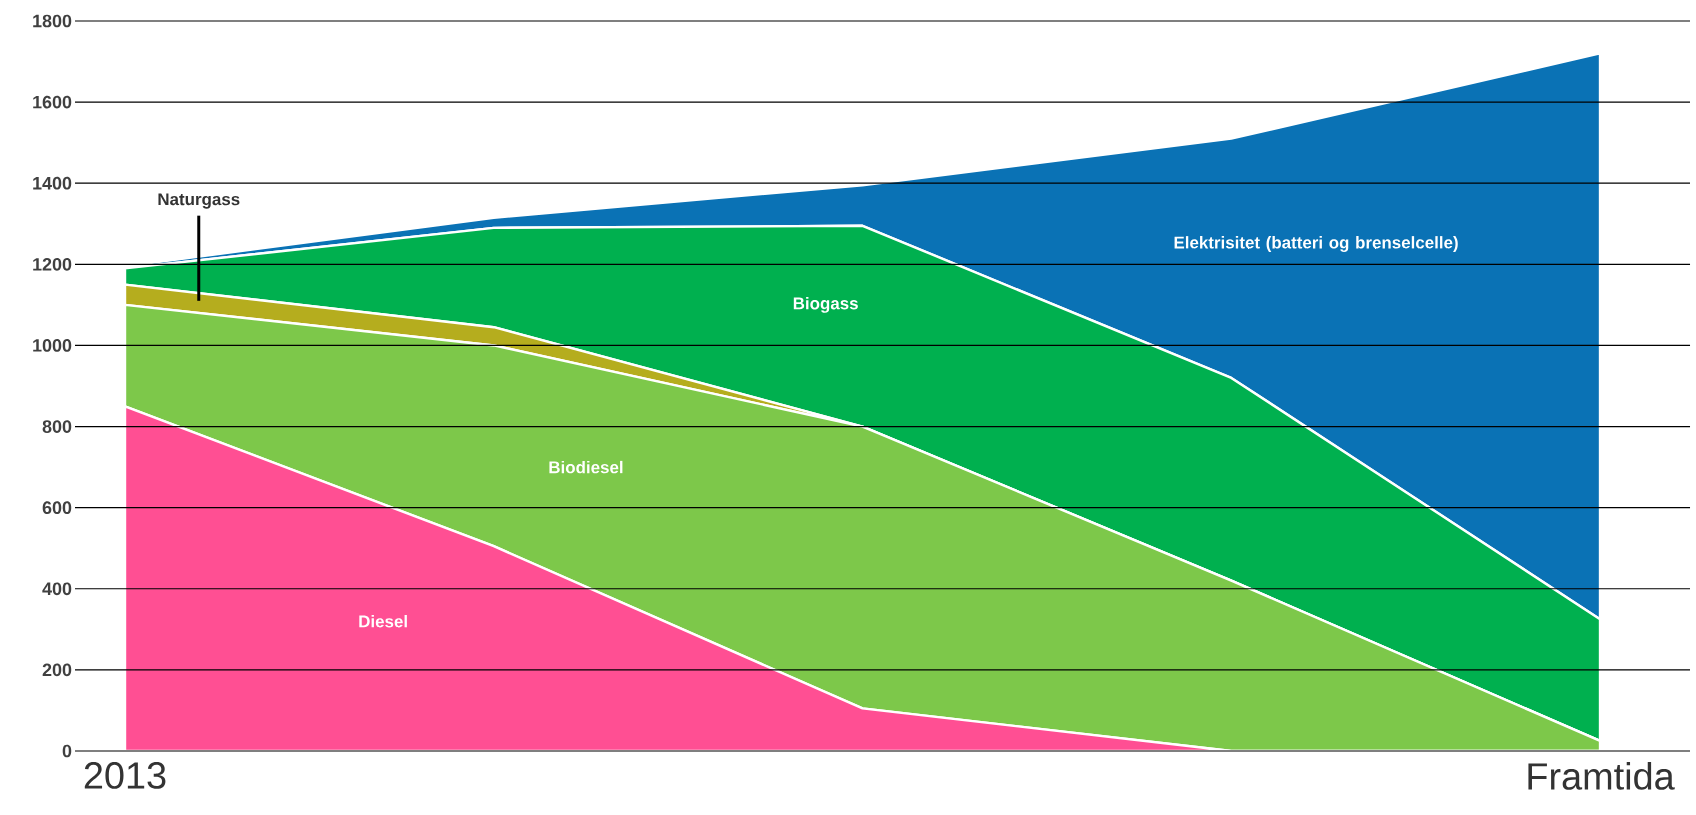 This screenshot has width=1696, height=815. I want to click on text: Naturgass, so click(199, 201).